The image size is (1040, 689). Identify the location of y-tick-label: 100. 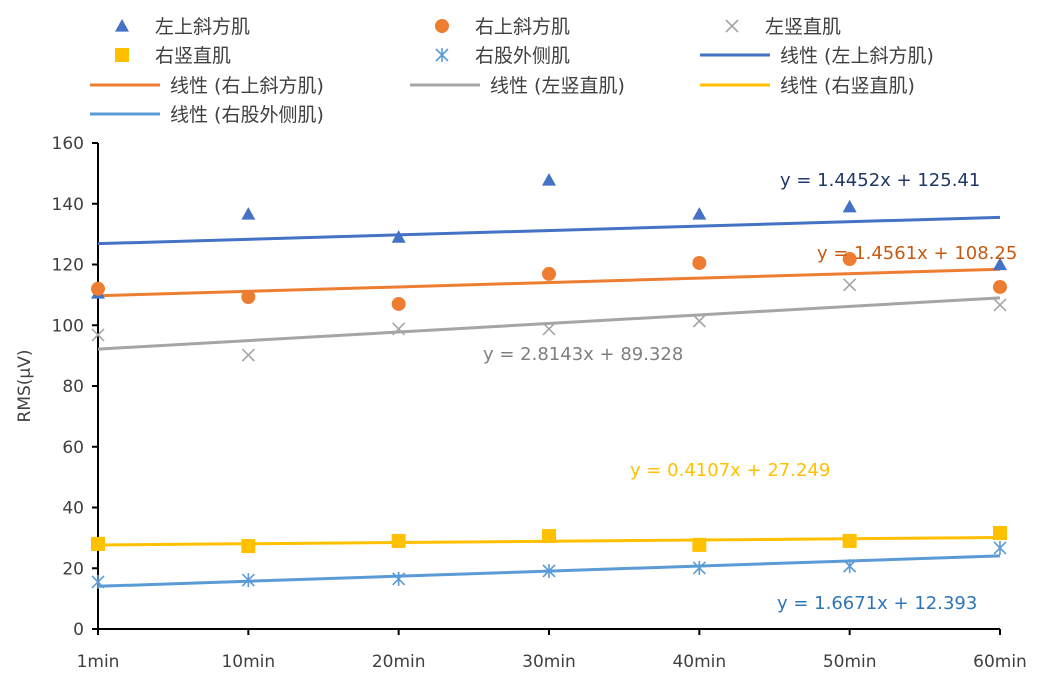
(68, 326).